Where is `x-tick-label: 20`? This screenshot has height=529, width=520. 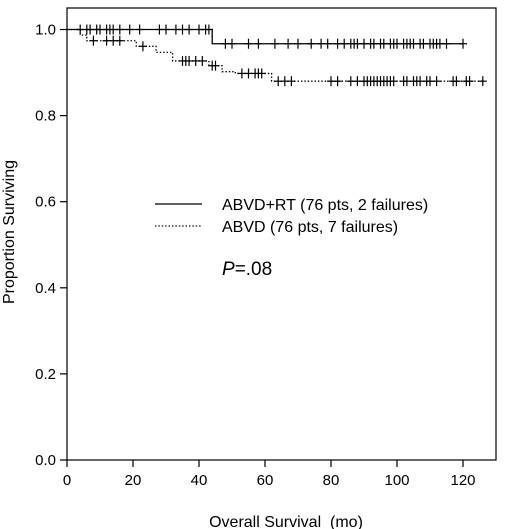
x-tick-label: 20 is located at coordinates (133, 480).